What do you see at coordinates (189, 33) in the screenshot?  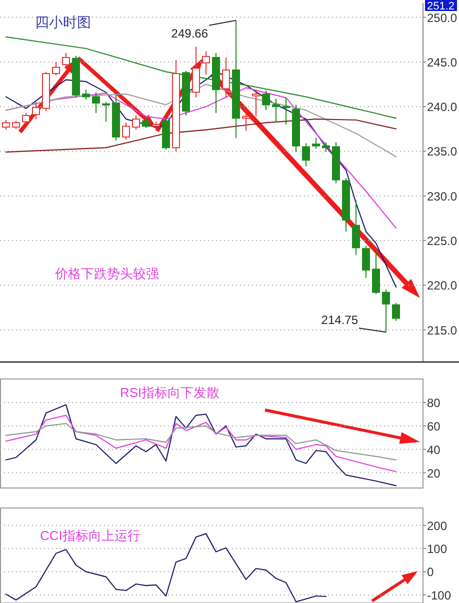 I see `annotation: 249.66` at bounding box center [189, 33].